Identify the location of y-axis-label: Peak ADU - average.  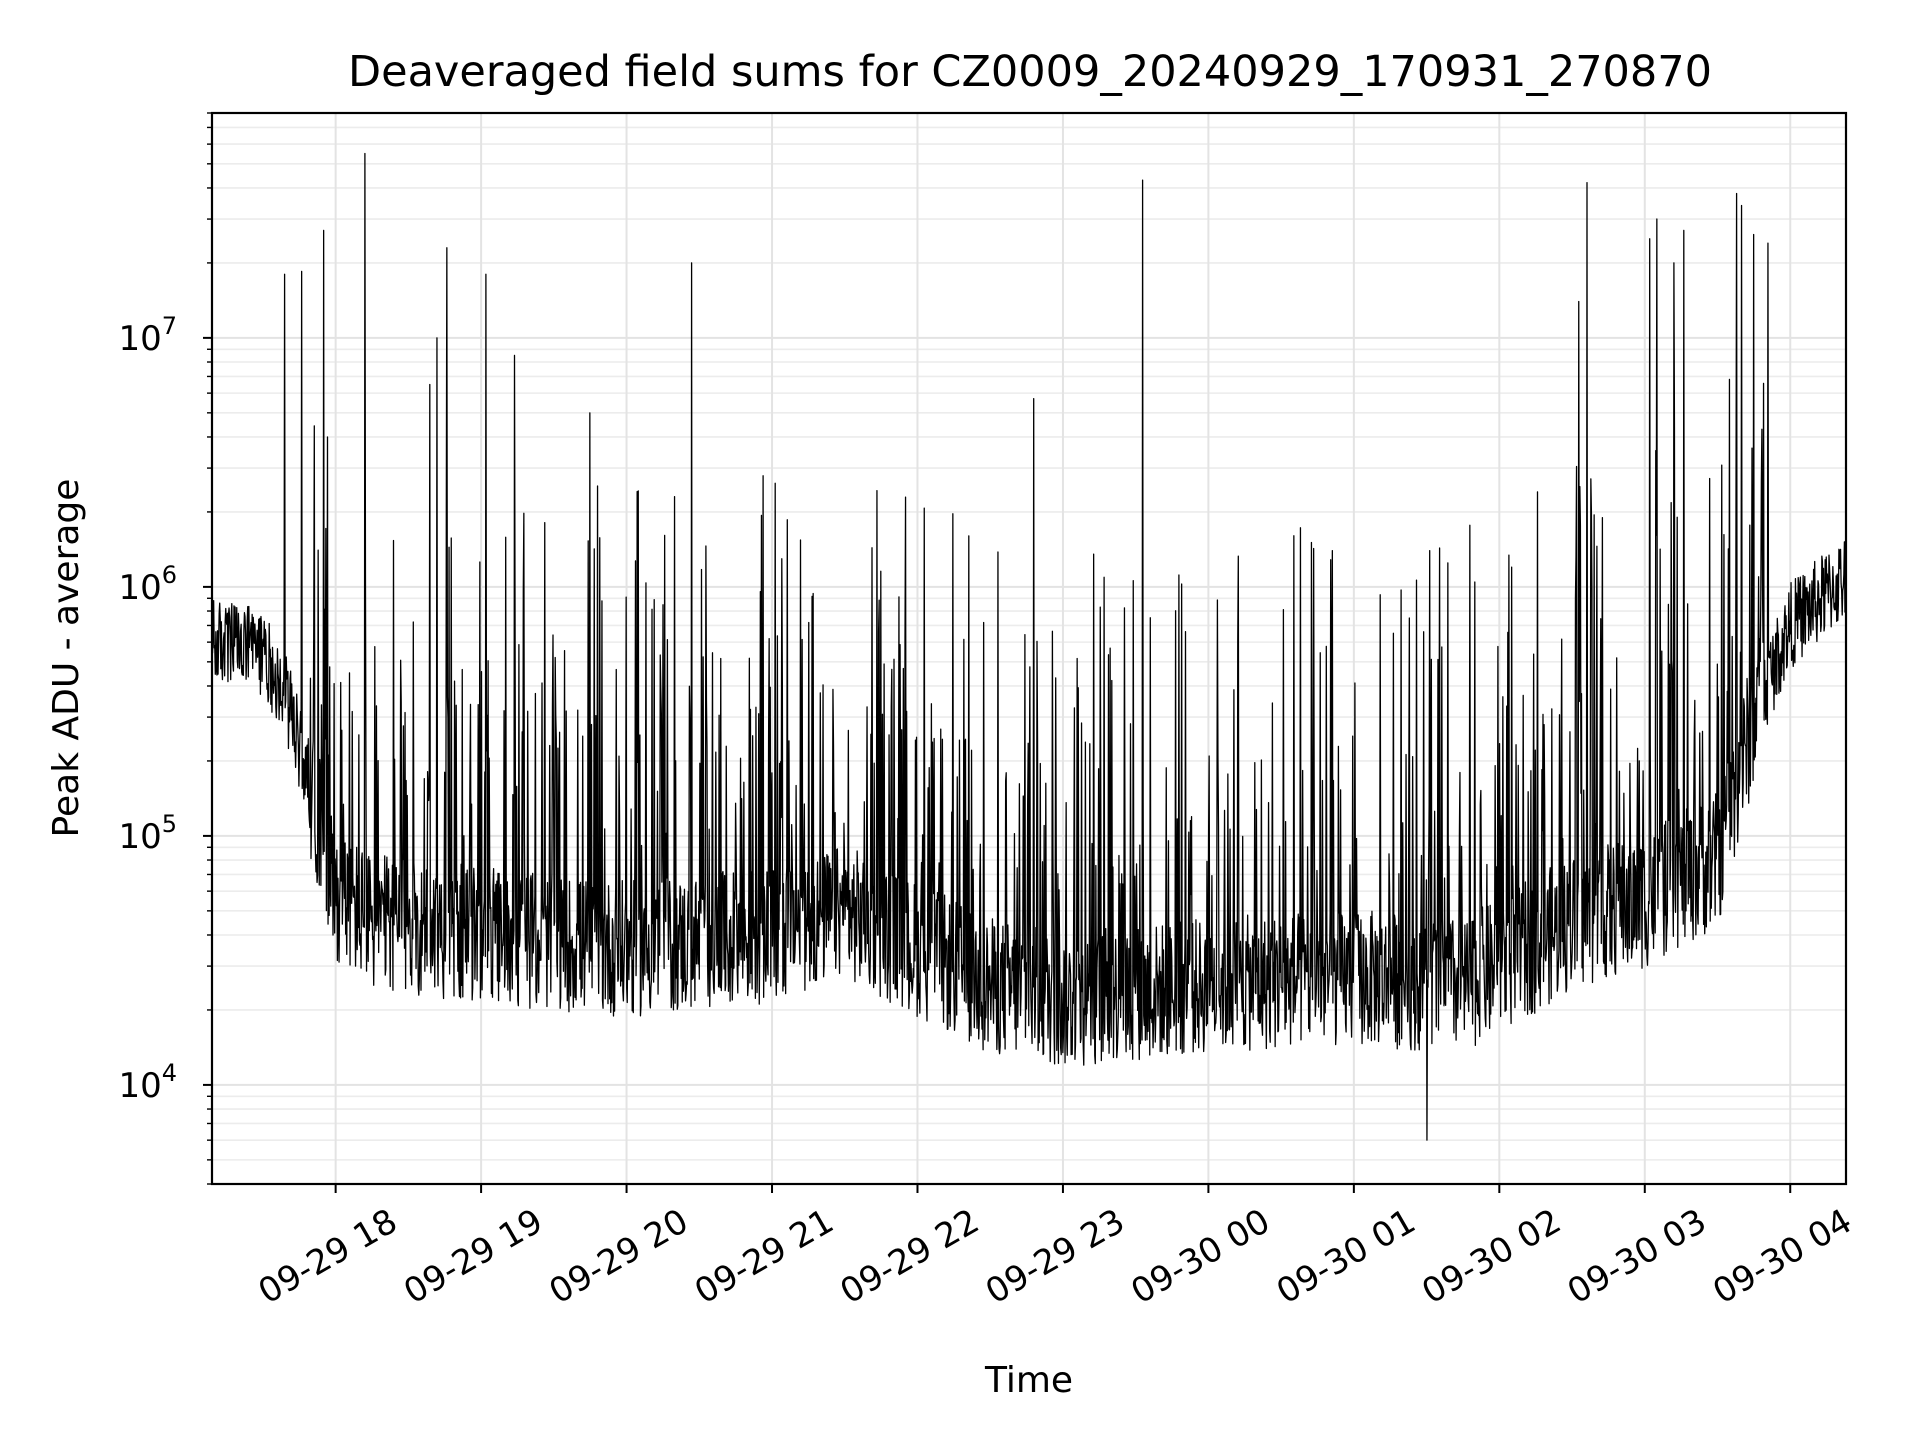
(66, 658).